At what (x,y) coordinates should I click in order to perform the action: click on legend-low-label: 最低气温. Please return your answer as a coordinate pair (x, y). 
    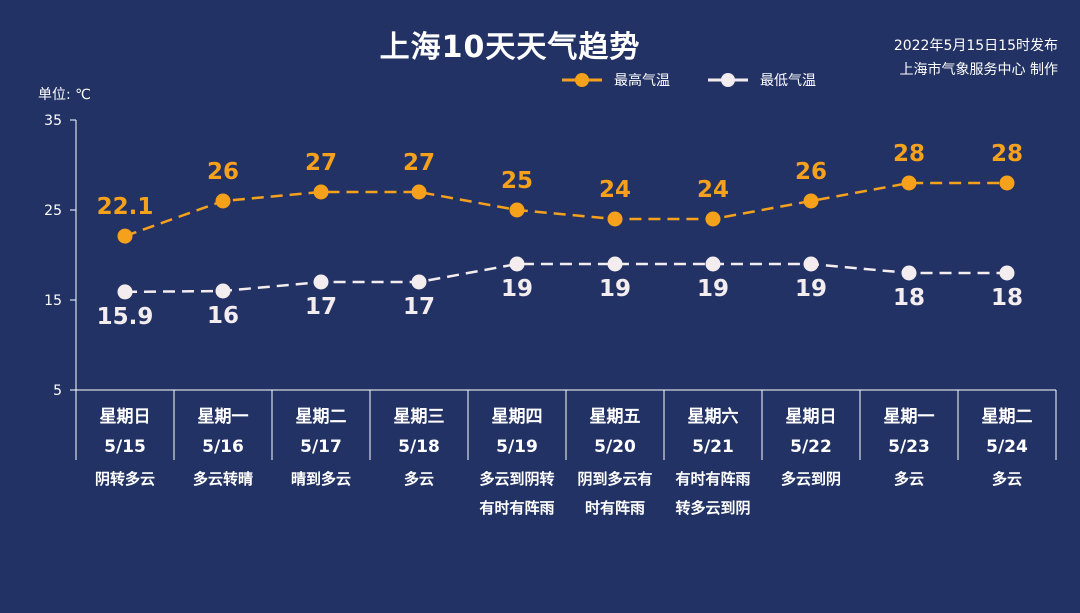
    Looking at the image, I should click on (788, 81).